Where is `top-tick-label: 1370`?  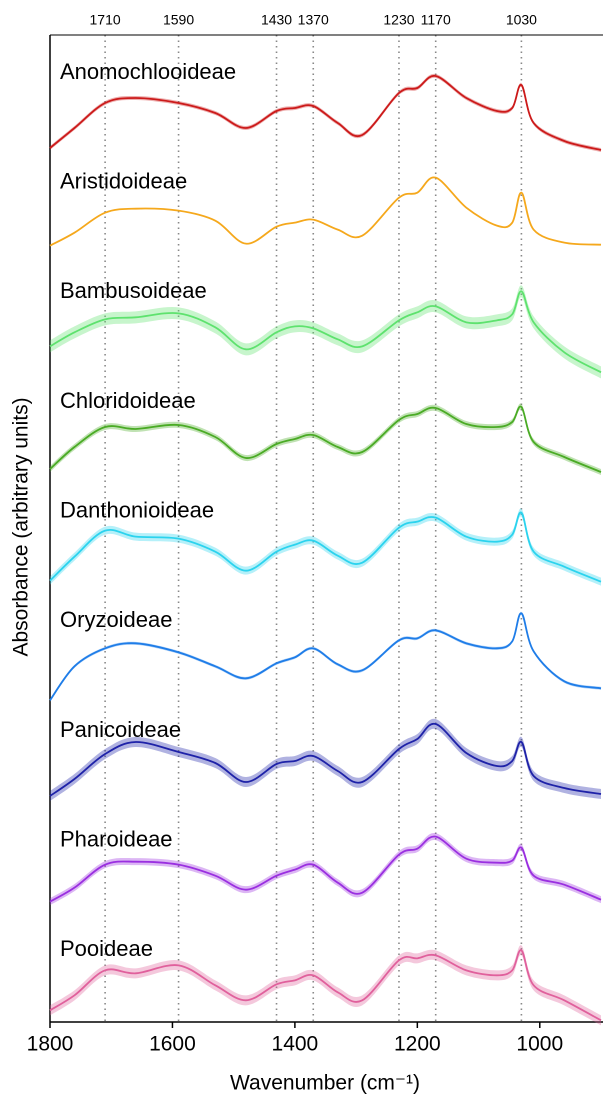
top-tick-label: 1370 is located at coordinates (313, 20).